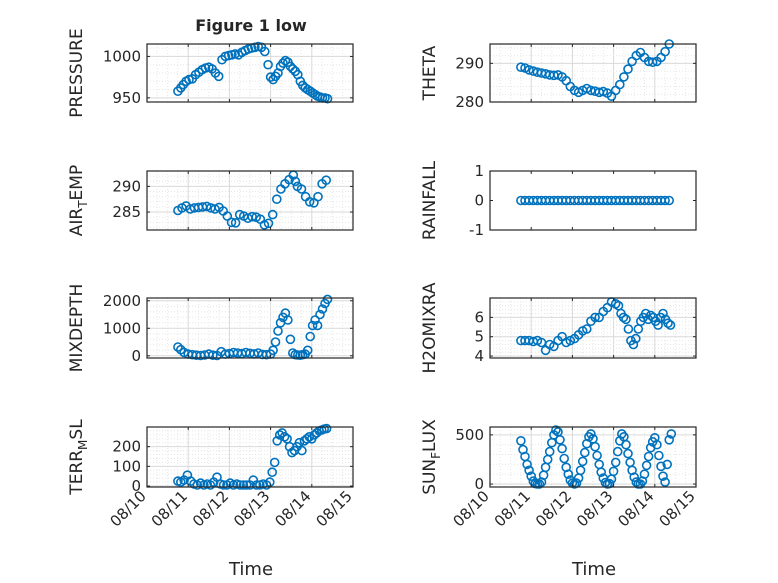 The height and width of the screenshot is (583, 778). Describe the element at coordinates (251, 25) in the screenshot. I see `figure-title: Figure 1 low` at that location.